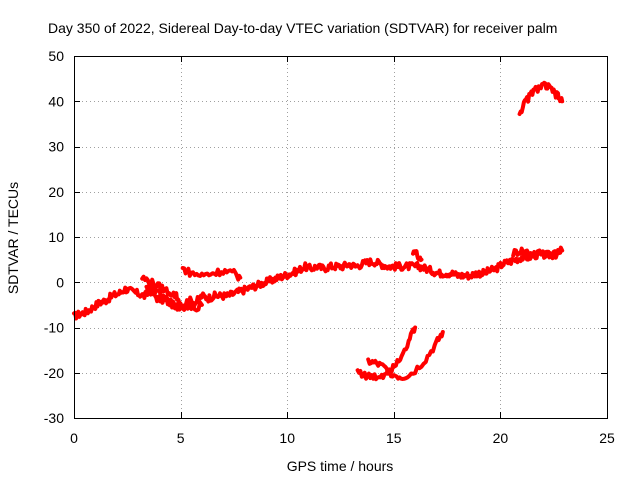 Image resolution: width=640 pixels, height=480 pixels. Describe the element at coordinates (538, 252) in the screenshot. I see `series-line-upper-band` at that location.